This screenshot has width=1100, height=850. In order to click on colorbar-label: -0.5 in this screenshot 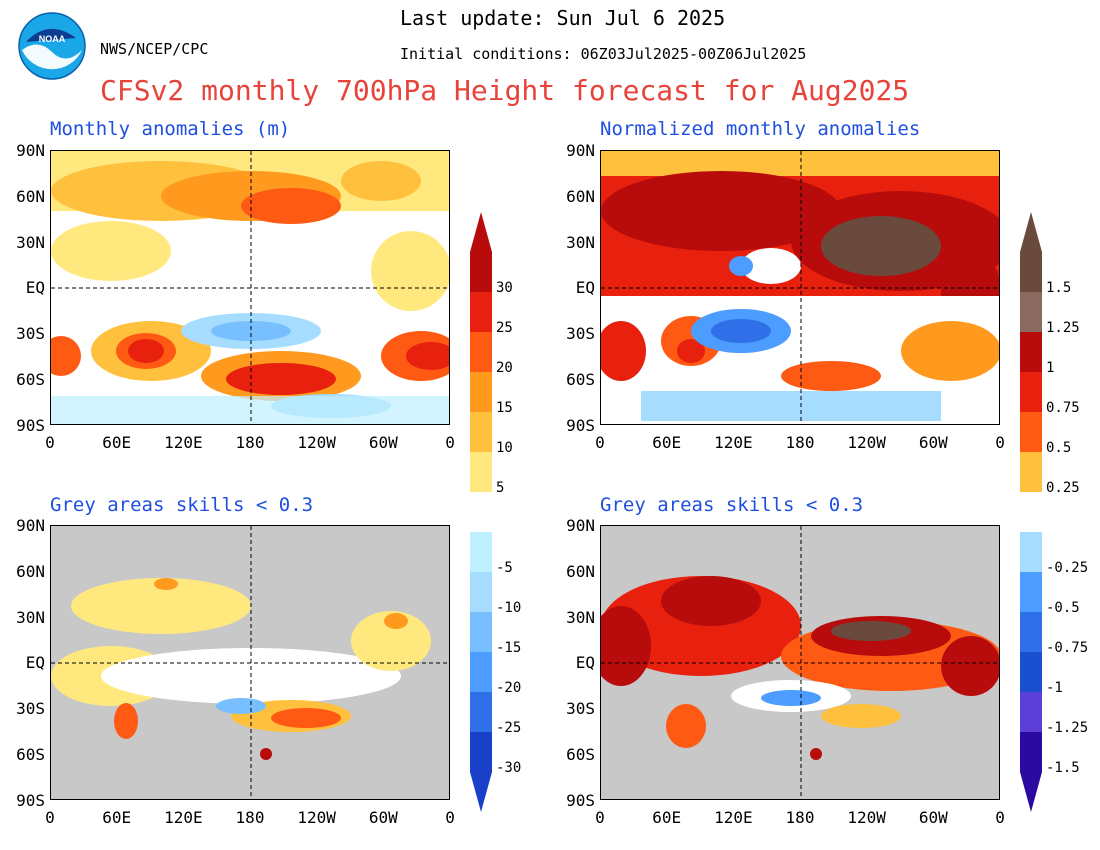, I will do `click(1063, 608)`.